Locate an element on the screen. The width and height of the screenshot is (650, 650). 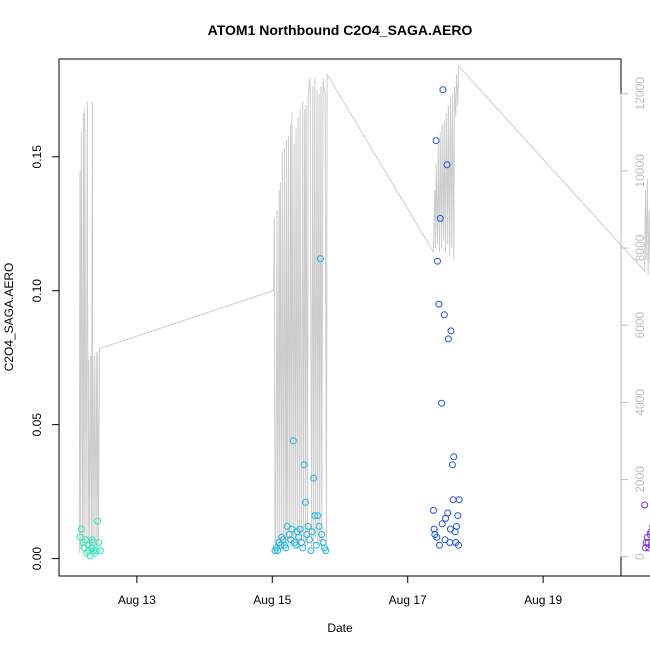
chart-title: ATOM1 Northbound C2O4_SAGA.AERO is located at coordinates (340, 30).